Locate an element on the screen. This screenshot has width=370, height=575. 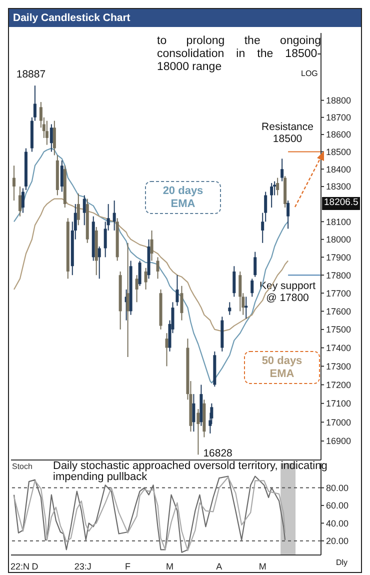
y-tick-label: 18400 is located at coordinates (339, 169).